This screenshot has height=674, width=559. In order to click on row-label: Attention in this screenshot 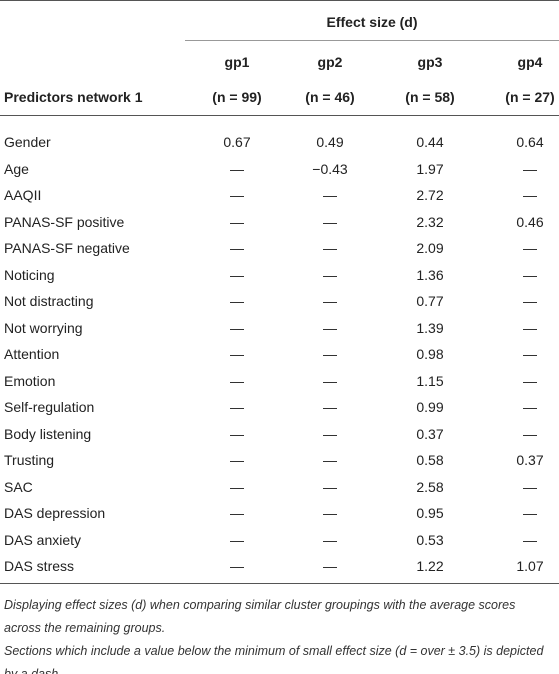, I will do `click(32, 354)`.